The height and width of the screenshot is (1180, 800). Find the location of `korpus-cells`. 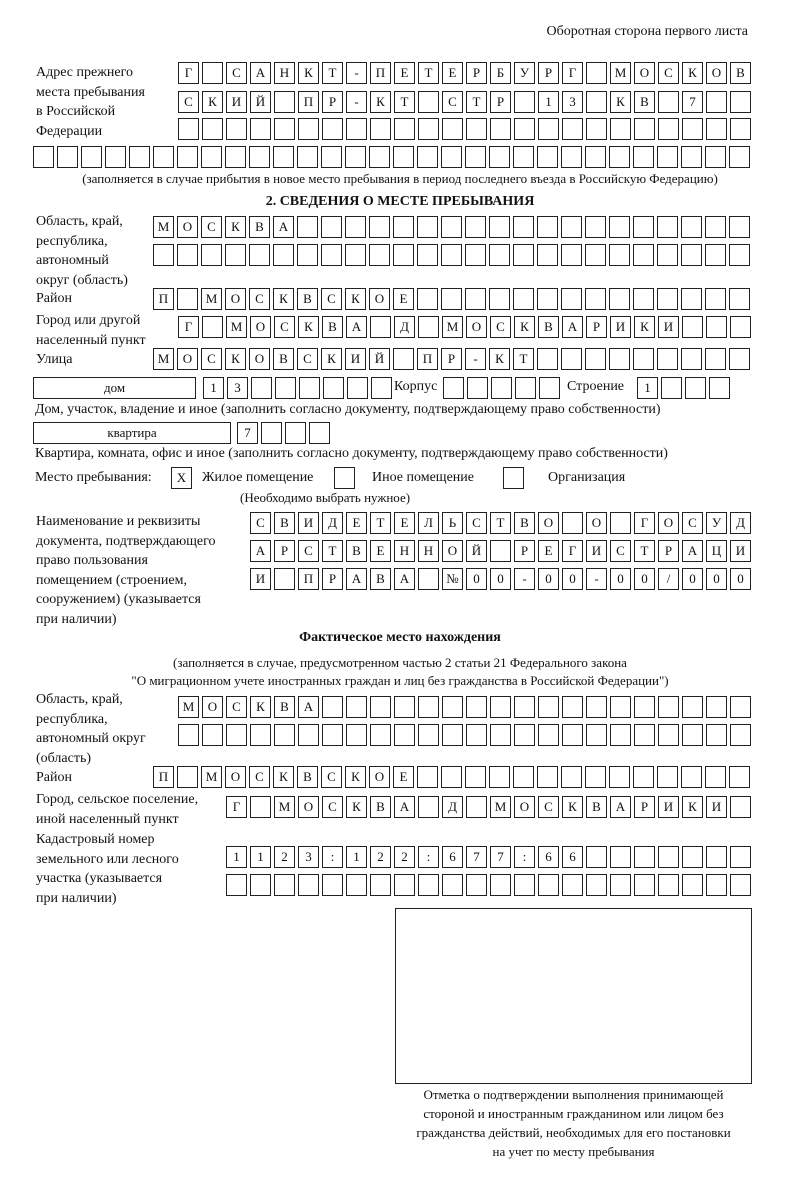

korpus-cells is located at coordinates (503, 388).